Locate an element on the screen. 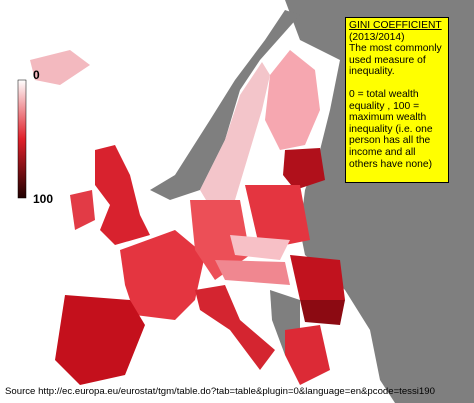 The image size is (474, 403). baltics is located at coordinates (304, 169).